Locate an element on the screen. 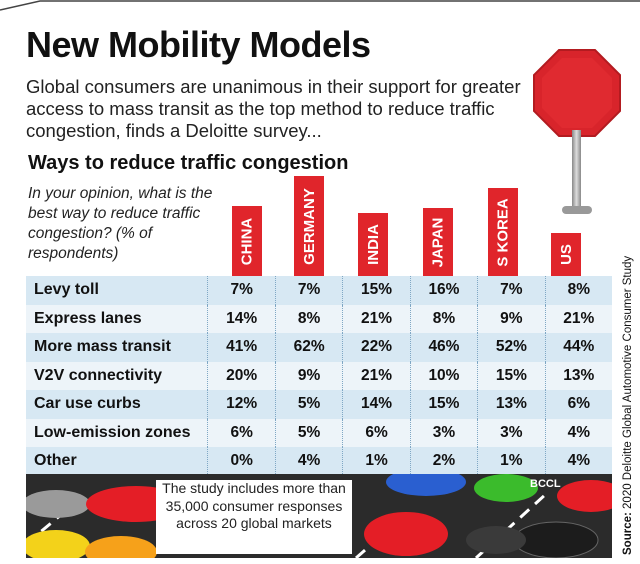 This screenshot has width=640, height=564. country-header-us: US is located at coordinates (566, 254).